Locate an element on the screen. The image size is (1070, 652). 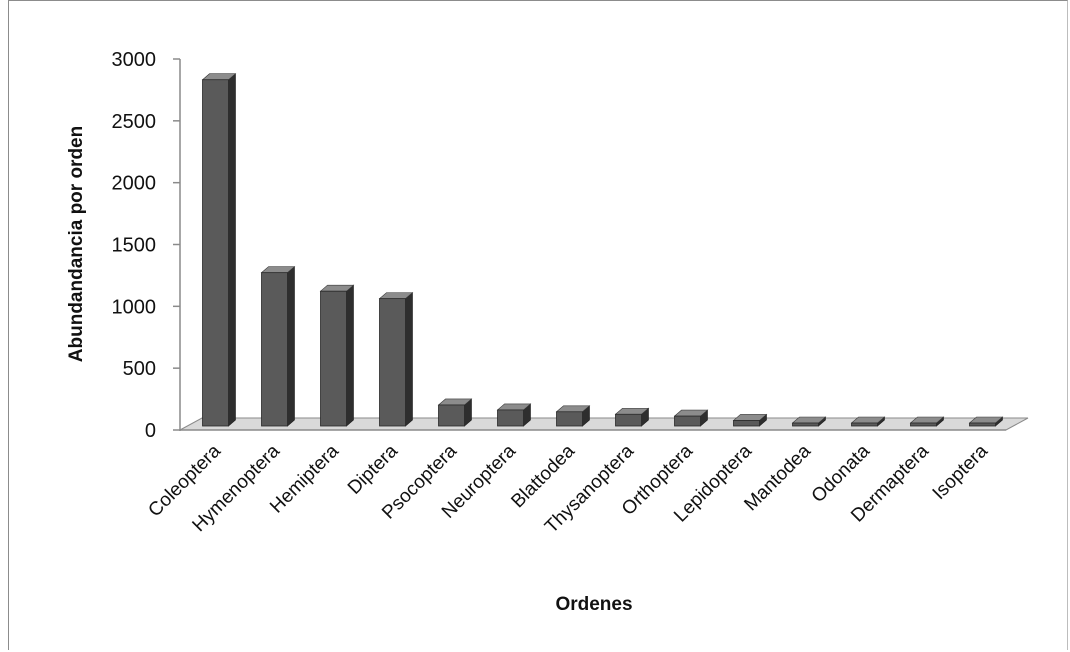
y-tick-label: 0 is located at coordinates (150, 431).